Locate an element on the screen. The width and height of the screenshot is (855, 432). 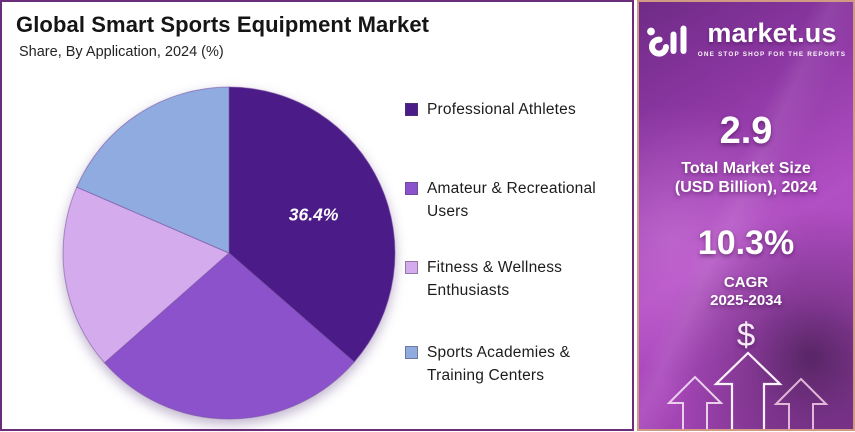
brand-tagline: ONE STOP SHOP FOR THE REPORTS is located at coordinates (772, 54).